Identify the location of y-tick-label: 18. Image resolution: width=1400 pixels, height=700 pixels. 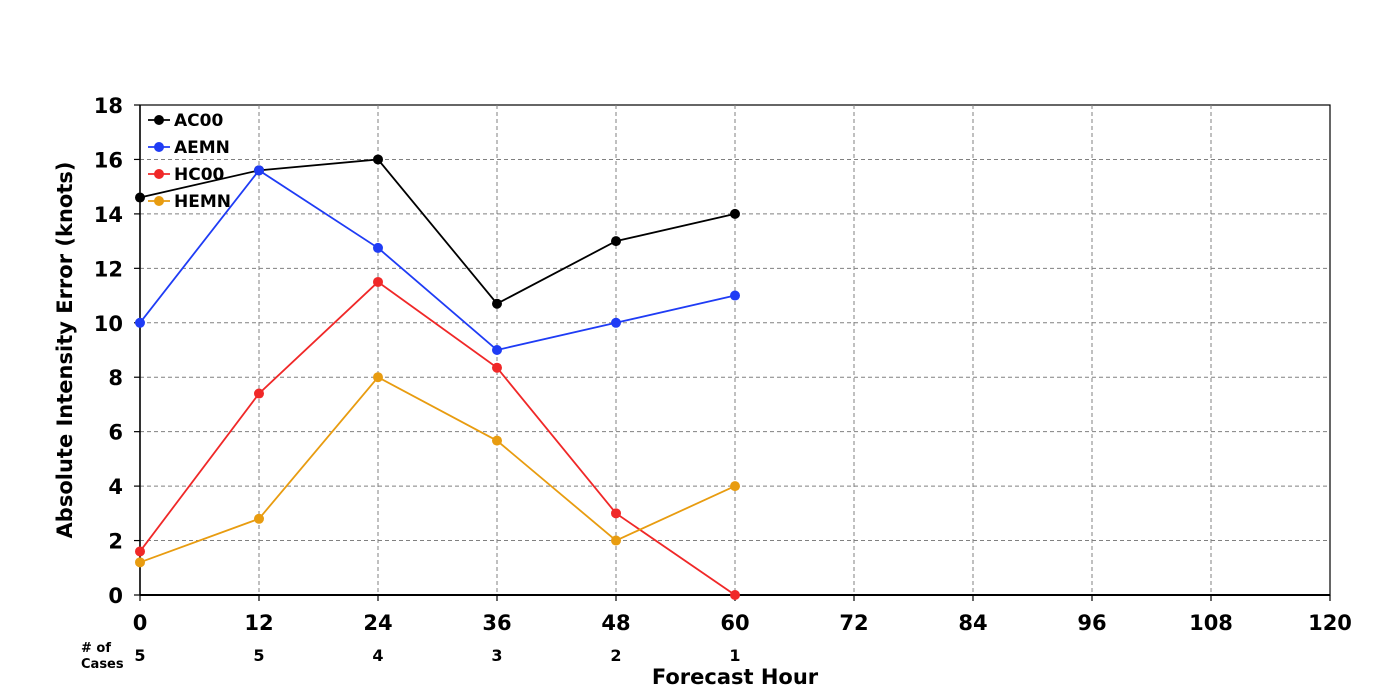
(108, 106).